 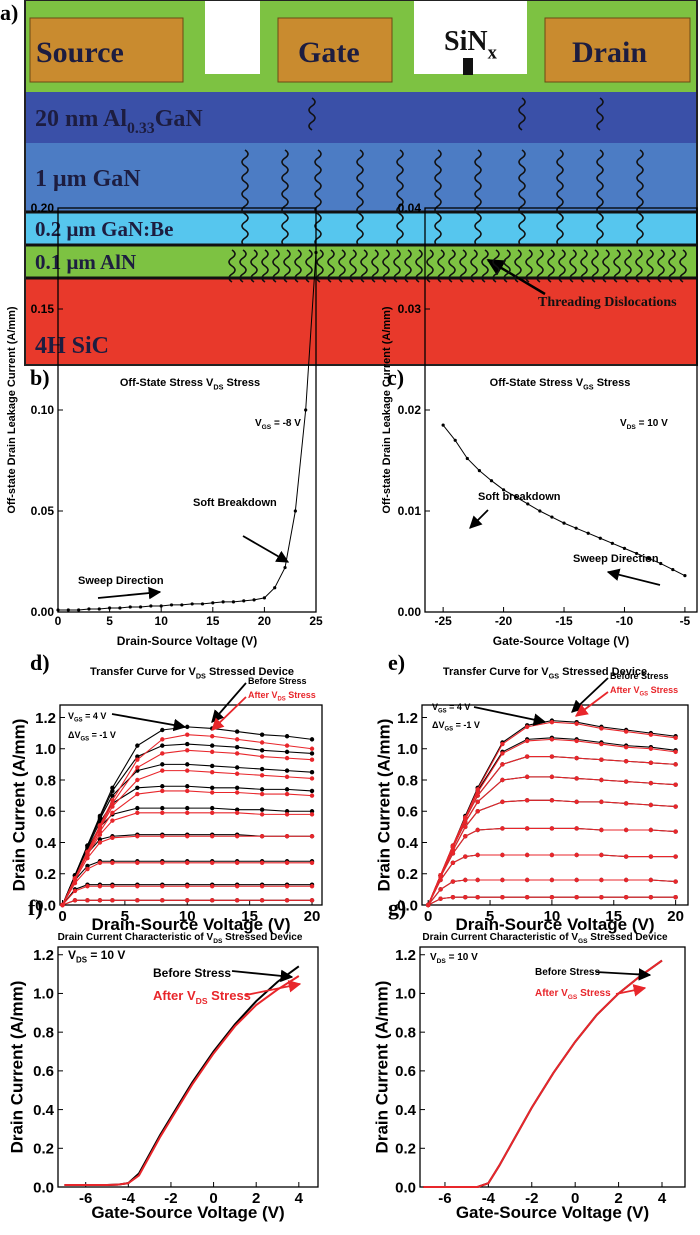 I want to click on text-run: 4H SiC, so click(x=72, y=346).